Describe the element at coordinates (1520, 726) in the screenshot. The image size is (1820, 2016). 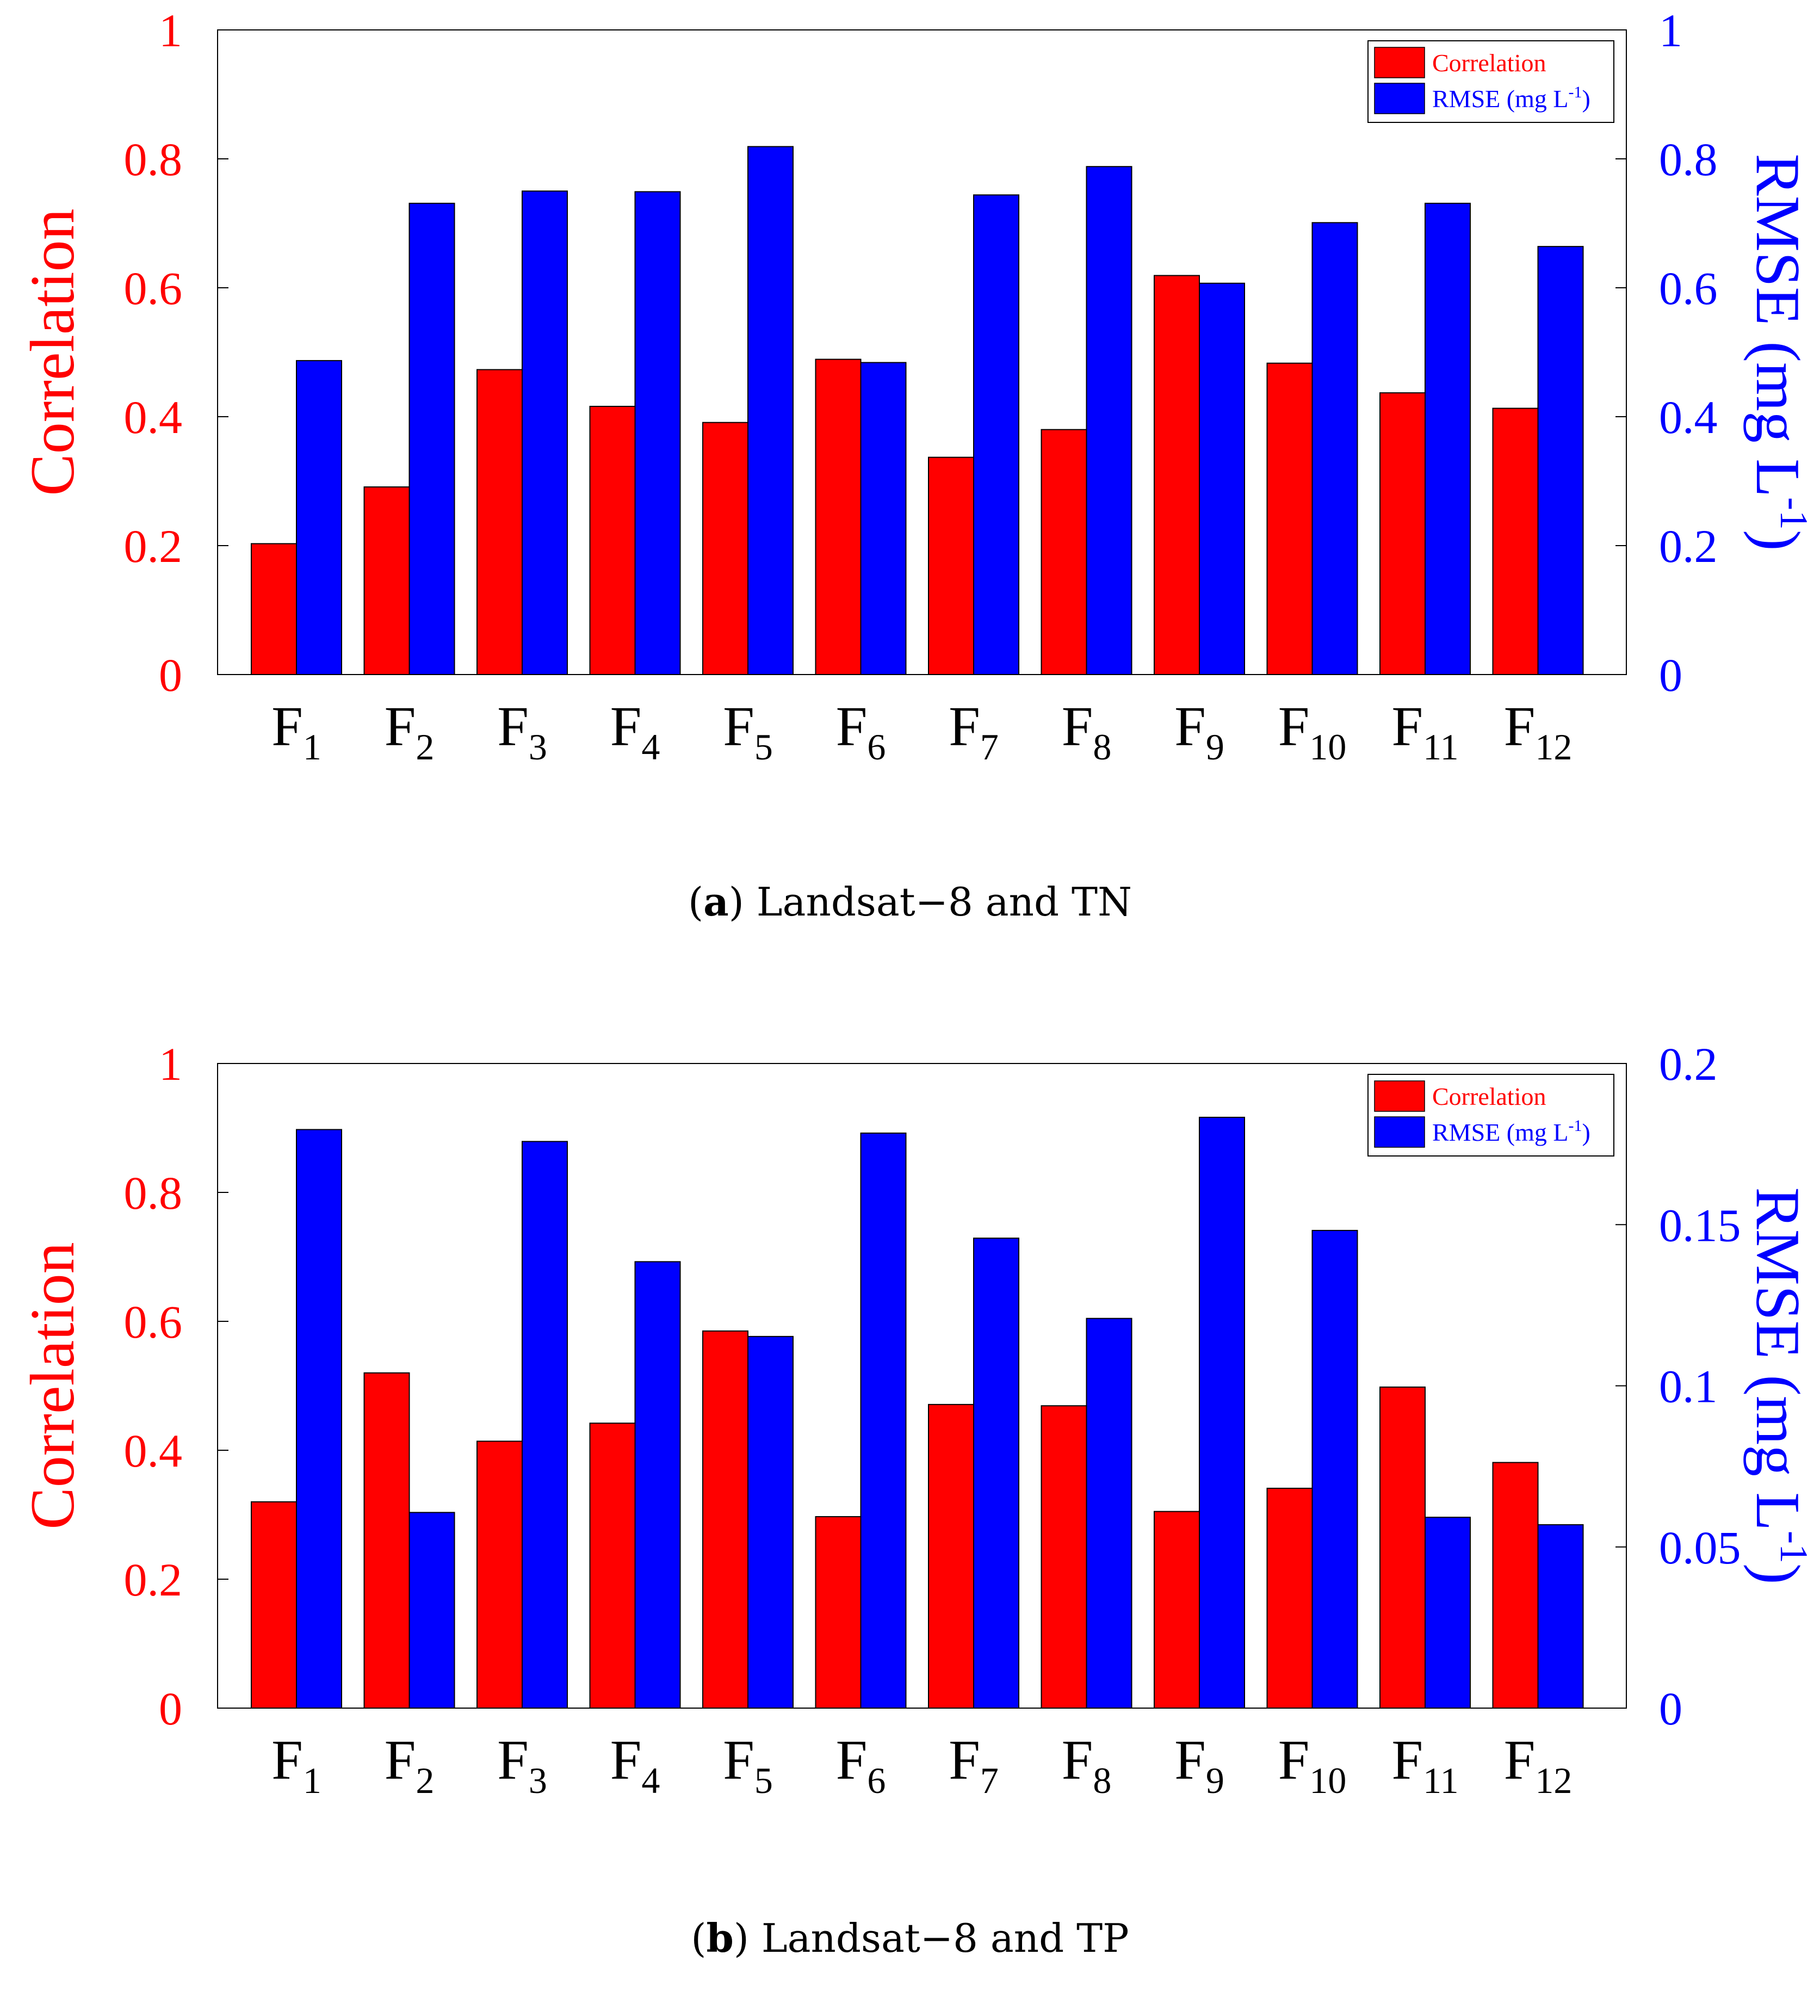
I see `c0-x-tick-base-12: F` at that location.